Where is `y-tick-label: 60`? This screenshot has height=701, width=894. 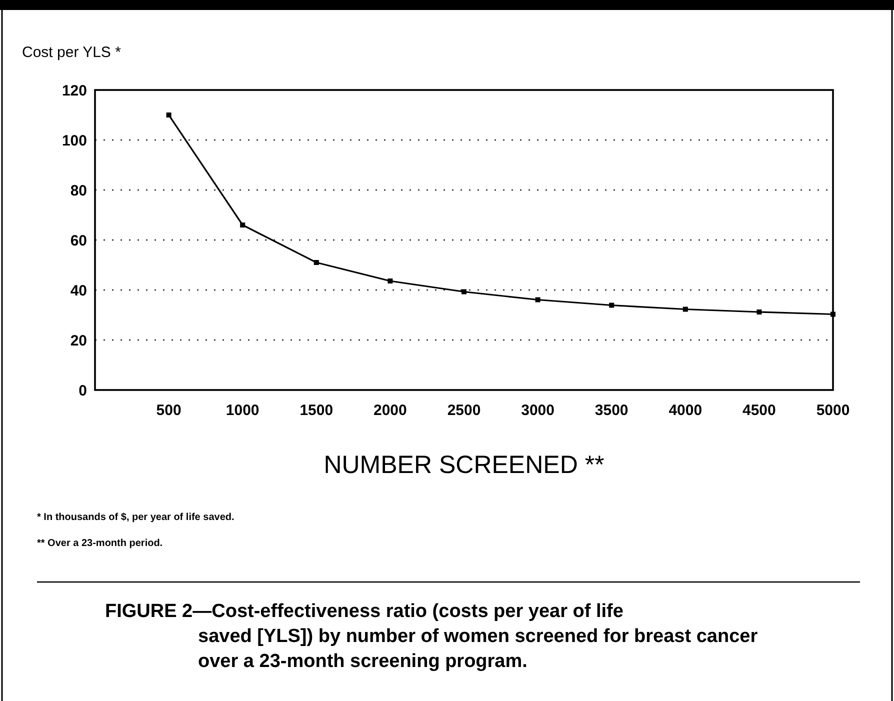
y-tick-label: 60 is located at coordinates (78, 241).